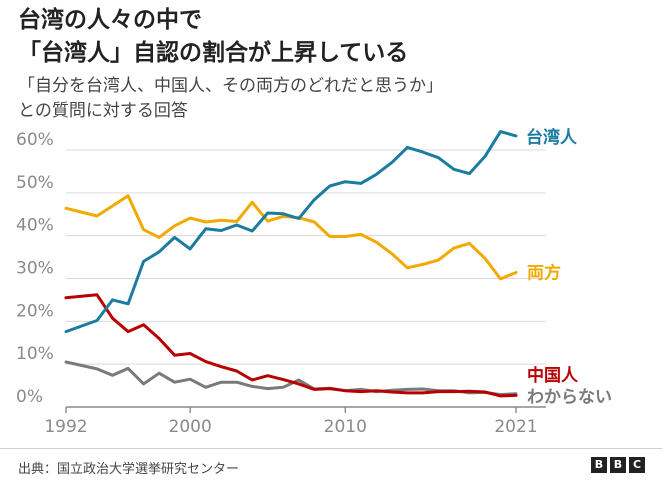 Image resolution: width=662 pixels, height=481 pixels. Describe the element at coordinates (291, 237) in the screenshot. I see `series-line-both` at that location.